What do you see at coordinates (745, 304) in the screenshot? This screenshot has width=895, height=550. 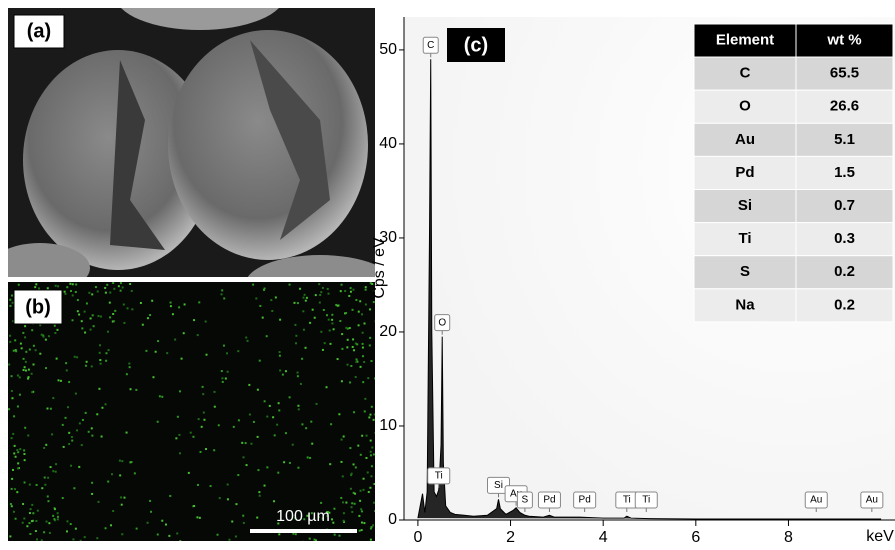 I see `table-cell-text: Na` at bounding box center [745, 304].